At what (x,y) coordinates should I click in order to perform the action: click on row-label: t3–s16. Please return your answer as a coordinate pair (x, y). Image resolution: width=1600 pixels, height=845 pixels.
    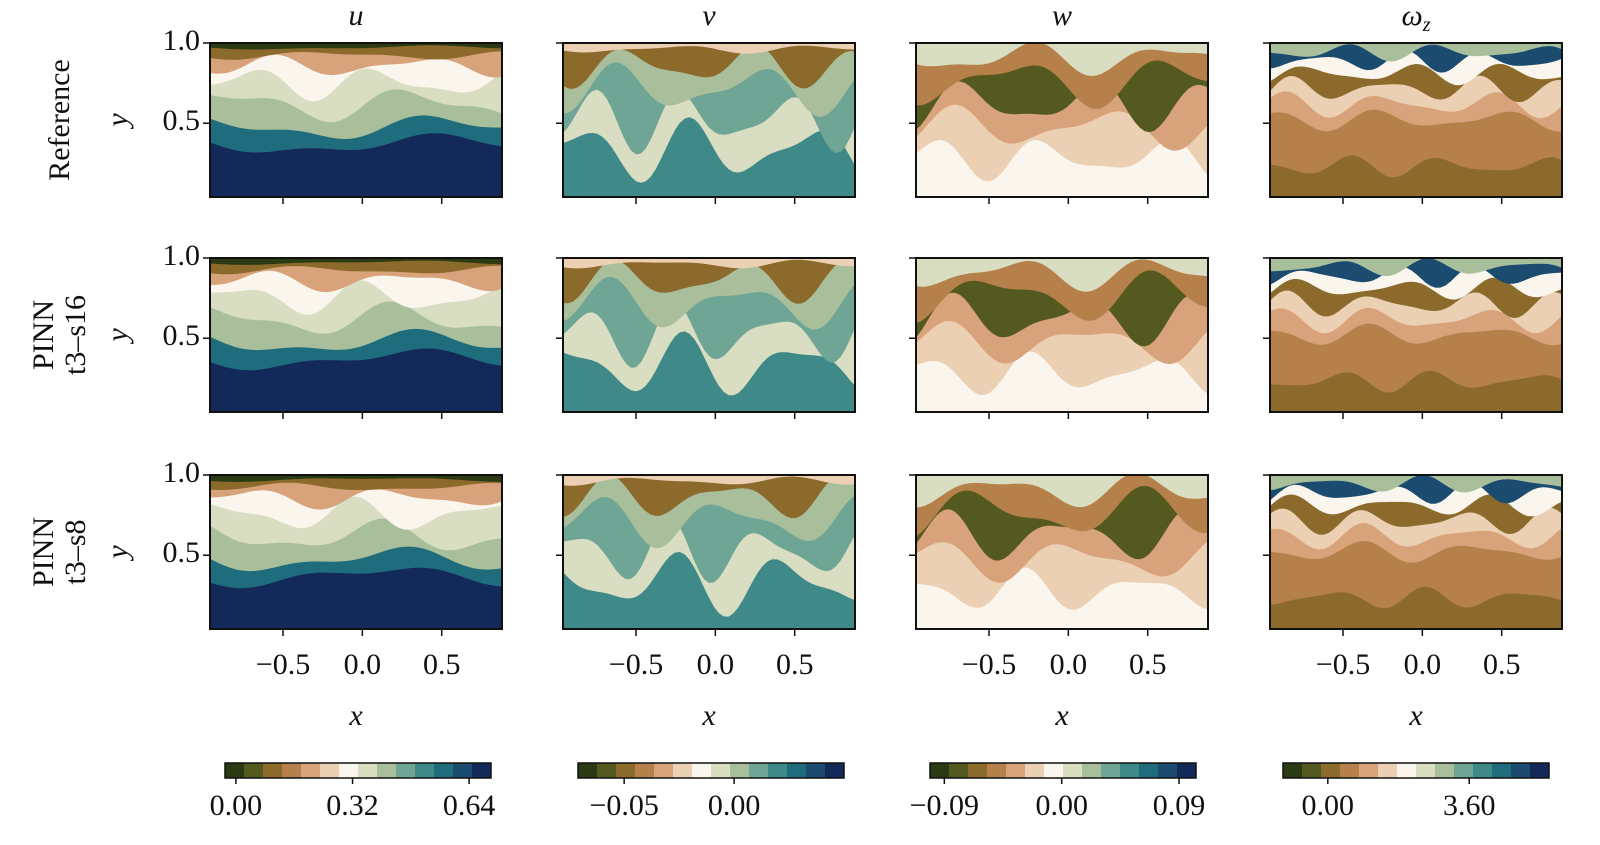
    Looking at the image, I should click on (75, 335).